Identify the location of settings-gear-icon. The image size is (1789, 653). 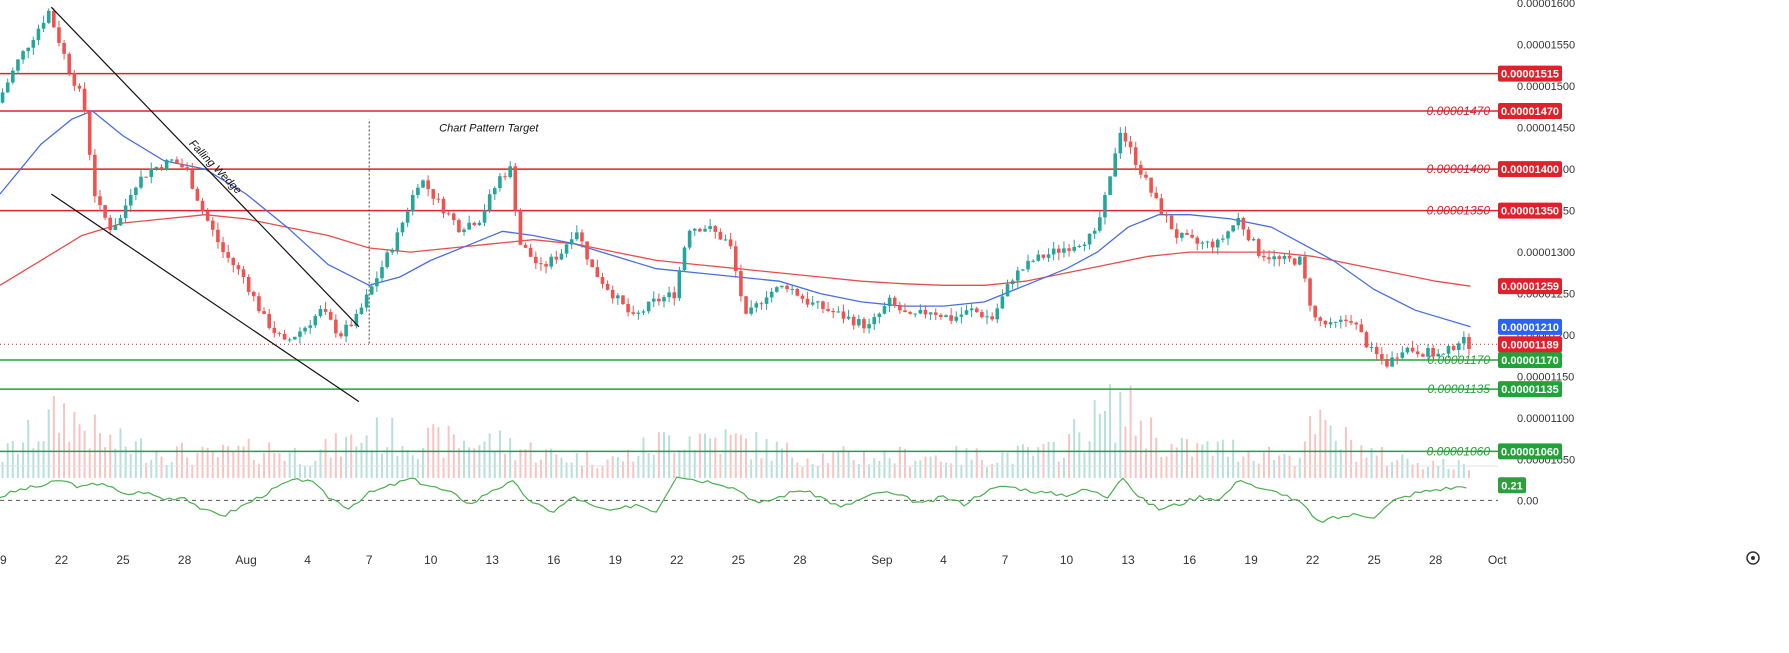
(1753, 558).